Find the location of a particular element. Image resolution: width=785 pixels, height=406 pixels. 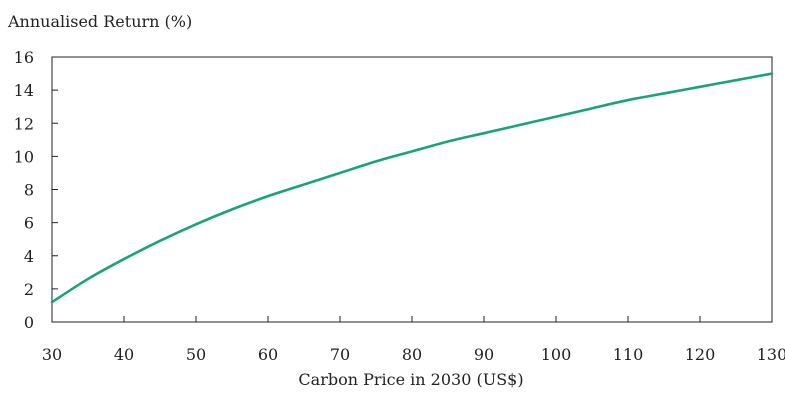

x-axis: 30 40 50 60 70 80 90 100 110 120 130 is located at coordinates (413, 340).